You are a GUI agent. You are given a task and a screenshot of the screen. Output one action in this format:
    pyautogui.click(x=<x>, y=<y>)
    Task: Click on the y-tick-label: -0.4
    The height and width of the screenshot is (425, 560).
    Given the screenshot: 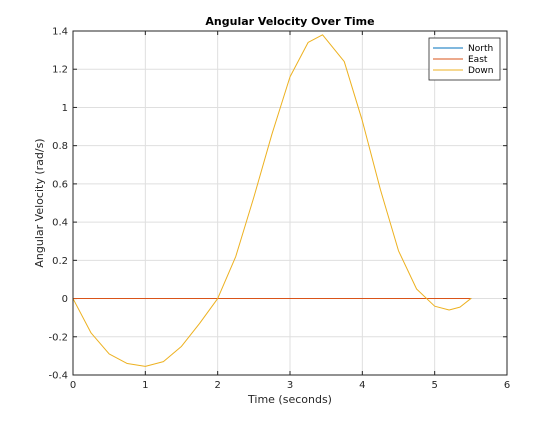 What is the action you would take?
    pyautogui.click(x=58, y=376)
    